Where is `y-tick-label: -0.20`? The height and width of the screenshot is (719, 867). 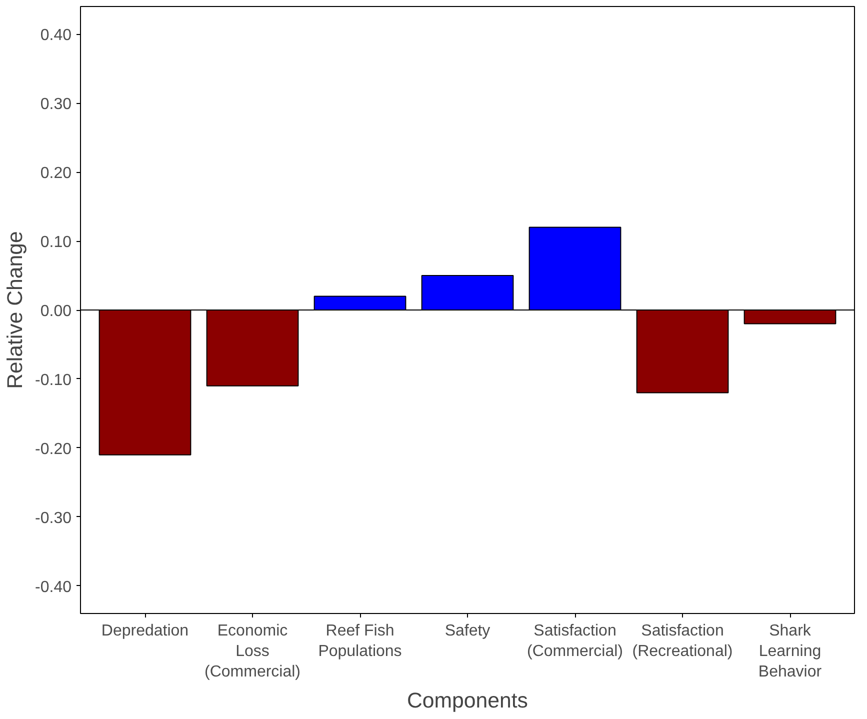
y-tick-label: -0.20 is located at coordinates (53, 449).